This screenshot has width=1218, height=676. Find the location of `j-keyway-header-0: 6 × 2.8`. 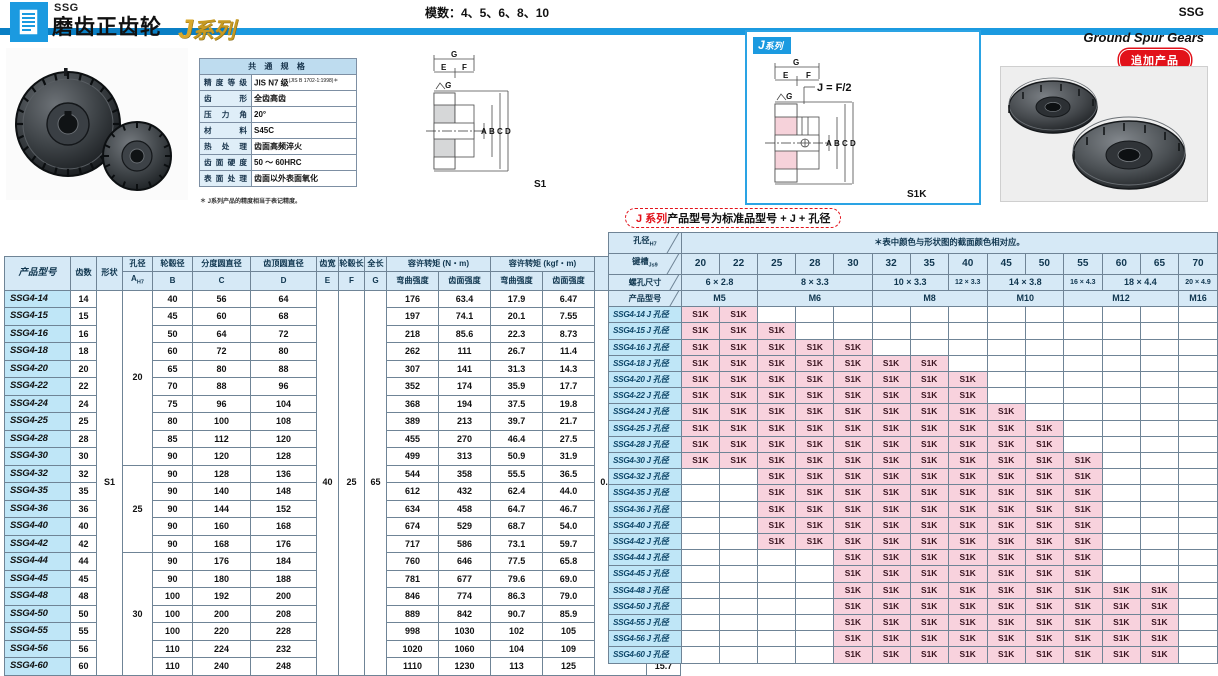

j-keyway-header-0: 6 × 2.8 is located at coordinates (719, 282).